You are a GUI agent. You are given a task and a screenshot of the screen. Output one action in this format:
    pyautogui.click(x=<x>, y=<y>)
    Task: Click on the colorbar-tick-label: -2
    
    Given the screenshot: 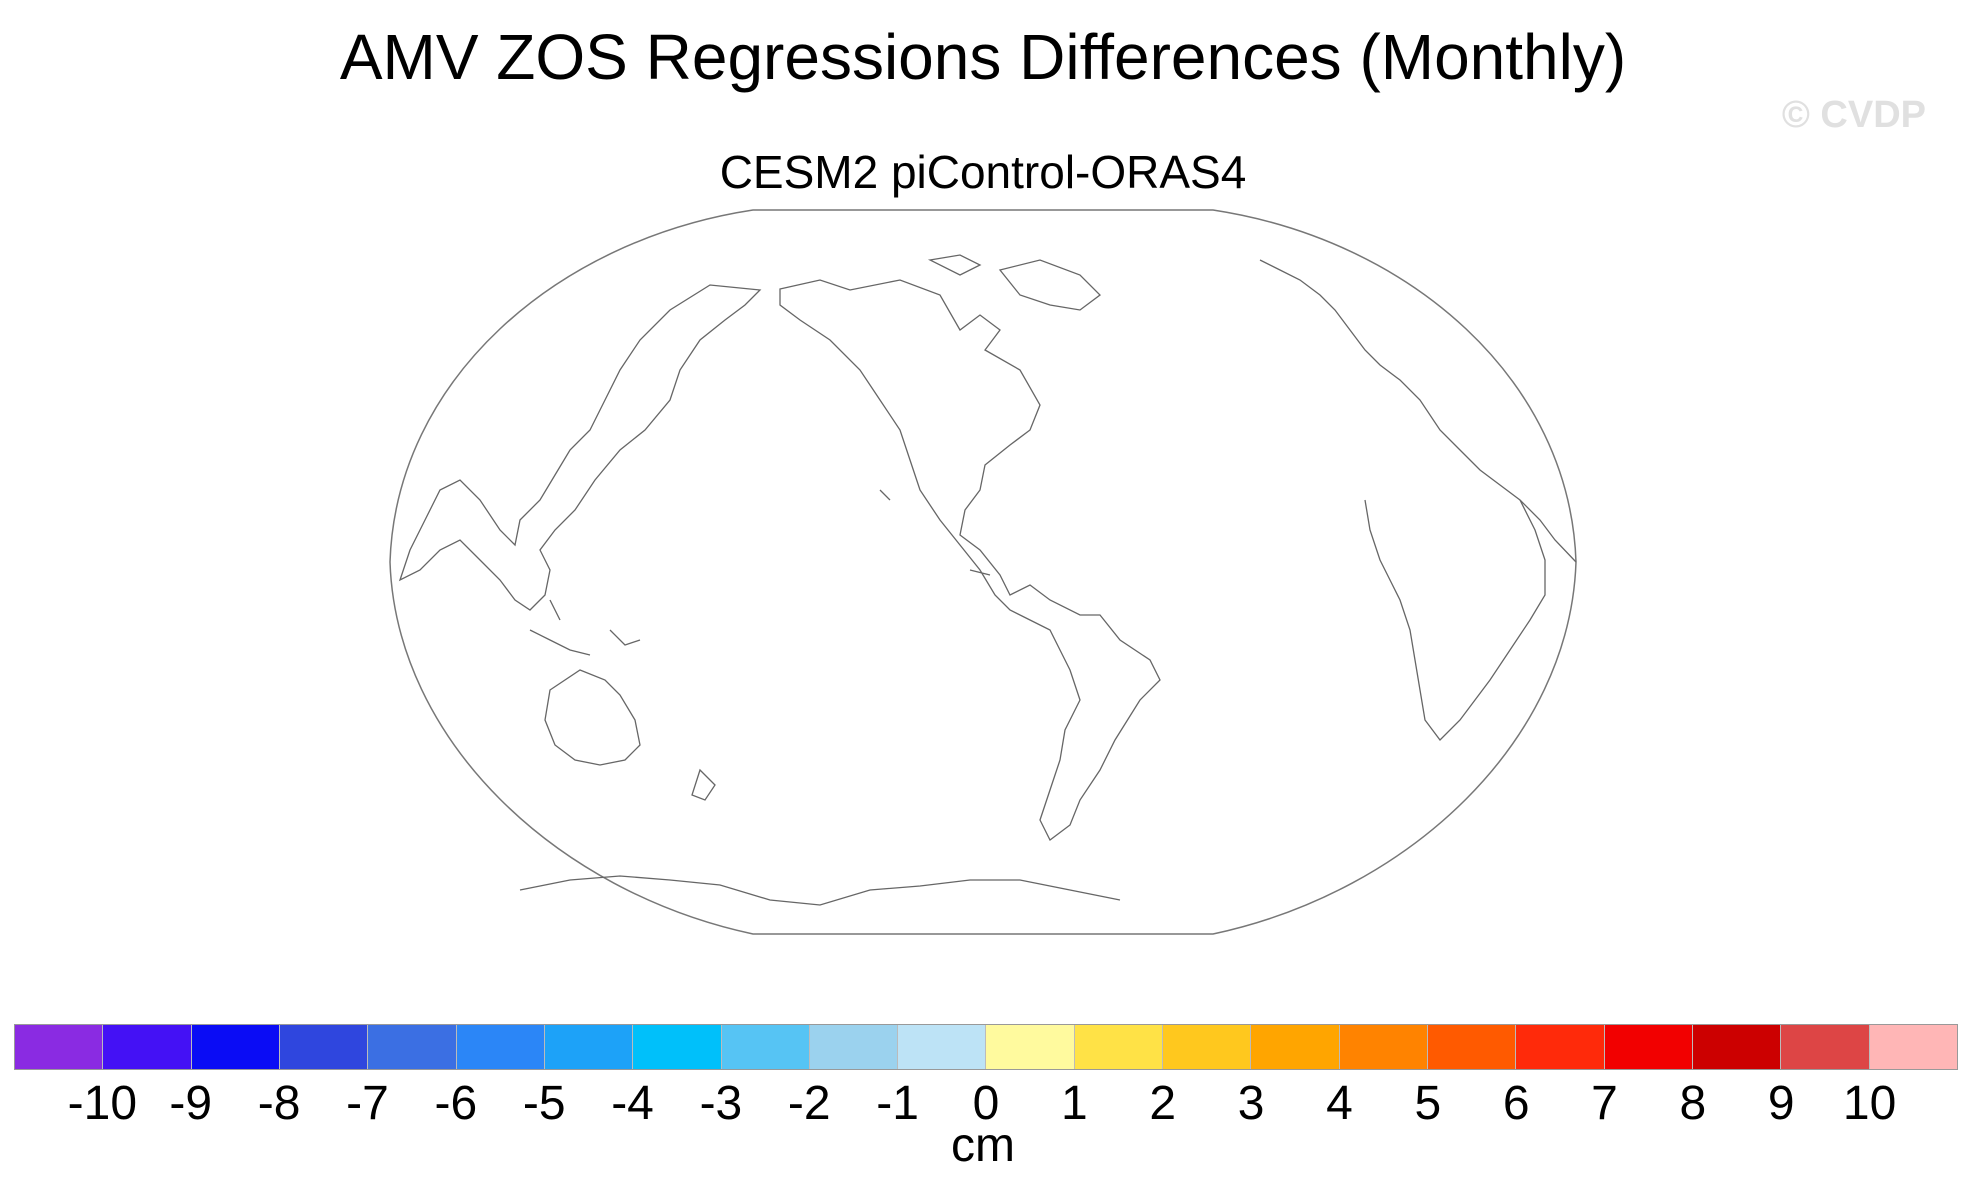 What is the action you would take?
    pyautogui.click(x=809, y=1103)
    